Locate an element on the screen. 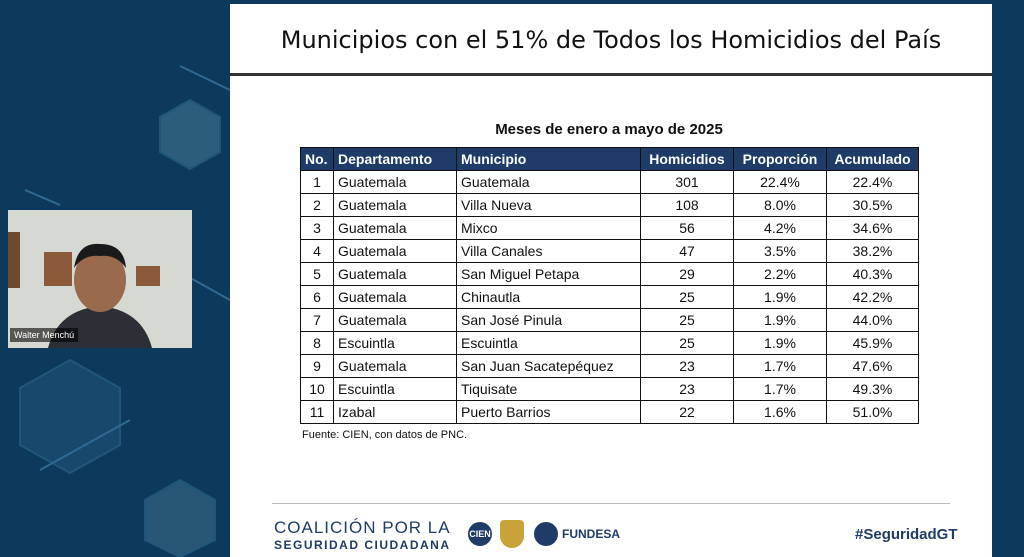  table-cell: 3.5% is located at coordinates (780, 251).